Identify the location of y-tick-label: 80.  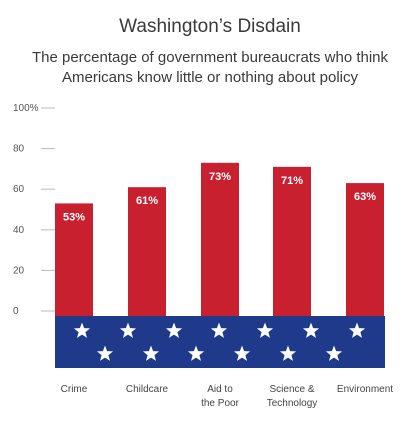
(19, 149).